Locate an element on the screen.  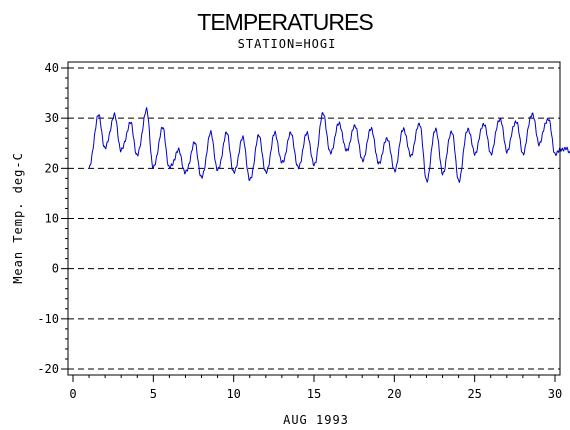
temperature-line is located at coordinates (329, 145).